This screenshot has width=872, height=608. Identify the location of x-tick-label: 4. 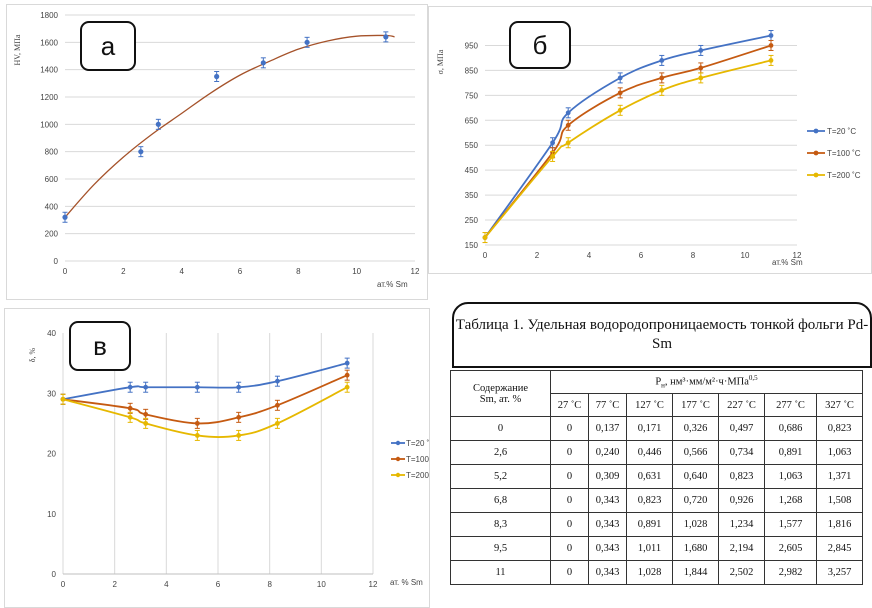
(589, 255).